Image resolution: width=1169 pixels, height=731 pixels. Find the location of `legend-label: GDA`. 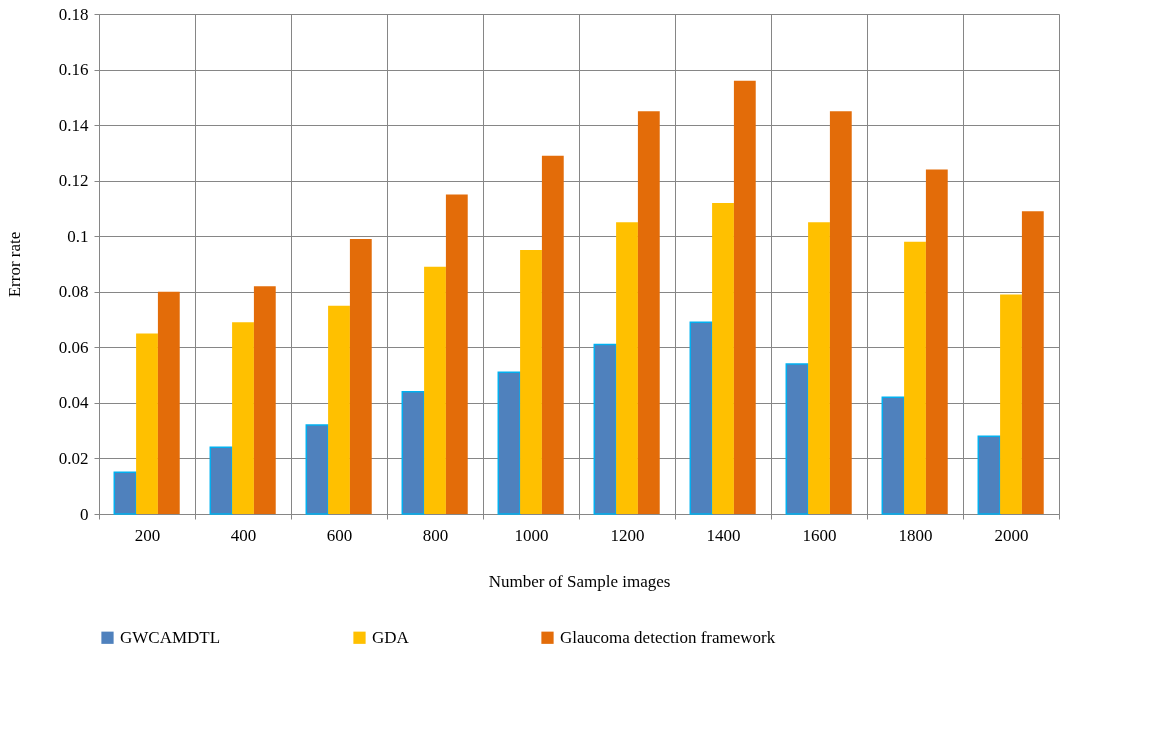

legend-label: GDA is located at coordinates (391, 637).